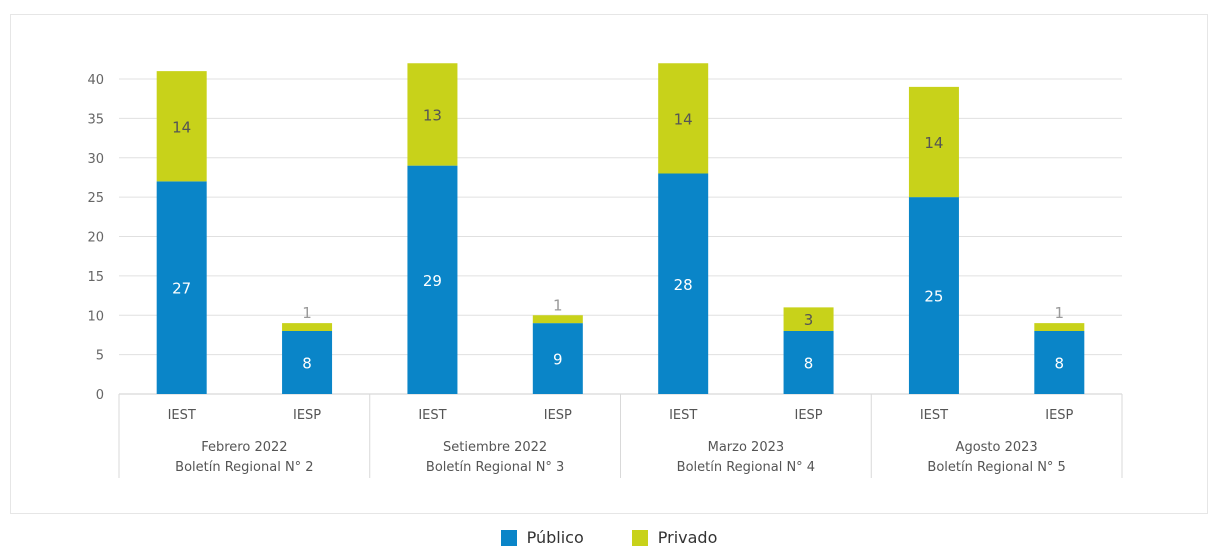  Describe the element at coordinates (495, 447) in the screenshot. I see `group-label-period: Setiembre 2022` at that location.